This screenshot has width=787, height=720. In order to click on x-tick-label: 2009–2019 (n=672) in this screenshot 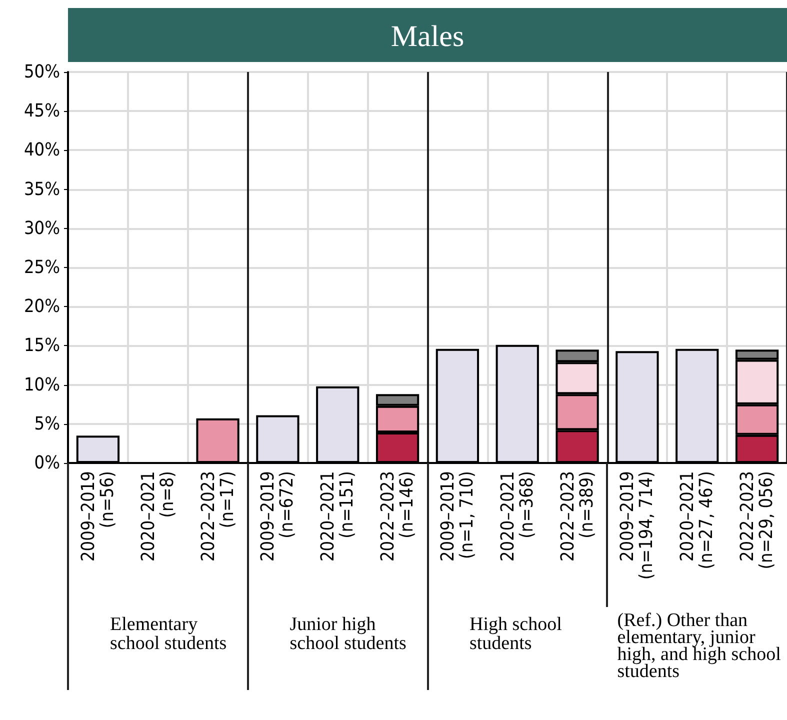, I will do `click(278, 516)`.